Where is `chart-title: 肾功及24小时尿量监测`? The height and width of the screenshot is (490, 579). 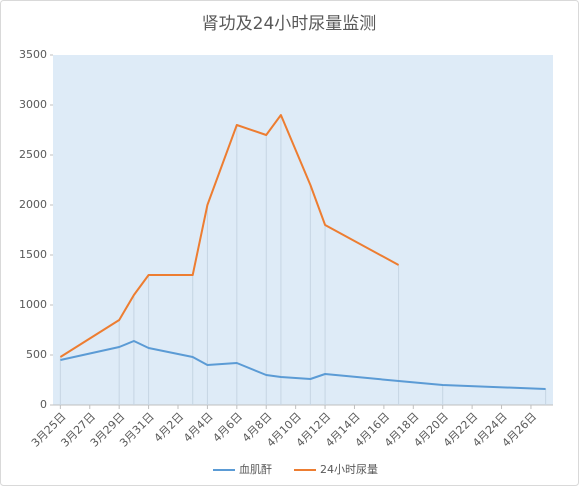 chart-title: 肾功及24小时尿量监测 is located at coordinates (289, 24).